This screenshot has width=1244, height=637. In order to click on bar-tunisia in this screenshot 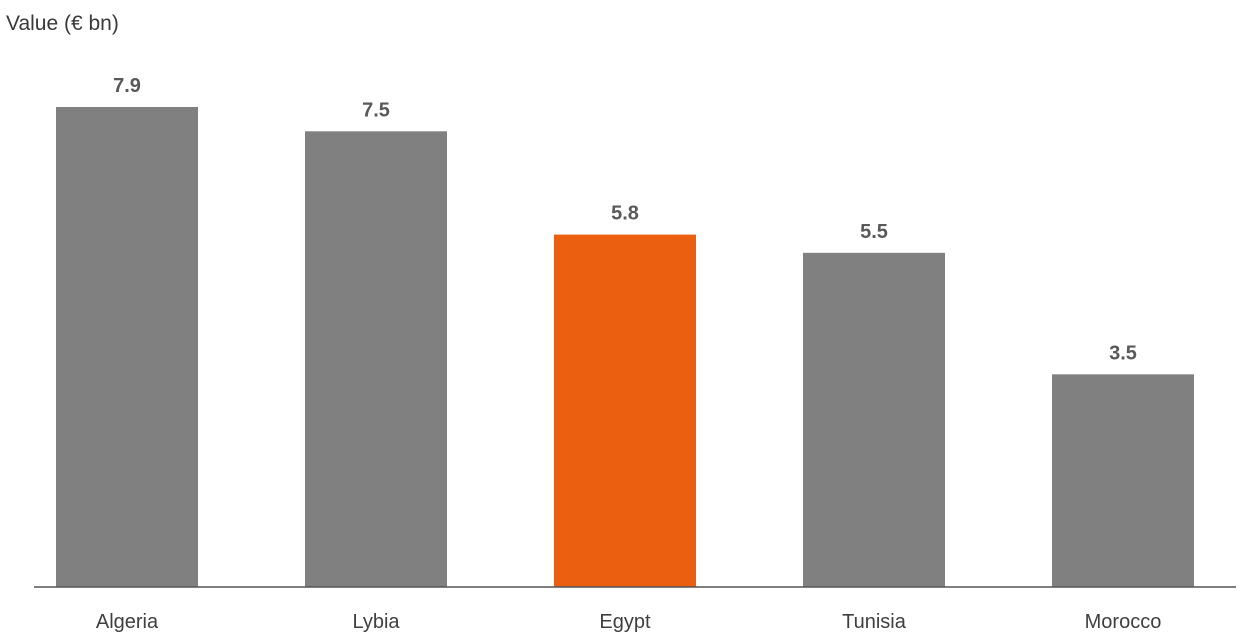, I will do `click(874, 419)`.